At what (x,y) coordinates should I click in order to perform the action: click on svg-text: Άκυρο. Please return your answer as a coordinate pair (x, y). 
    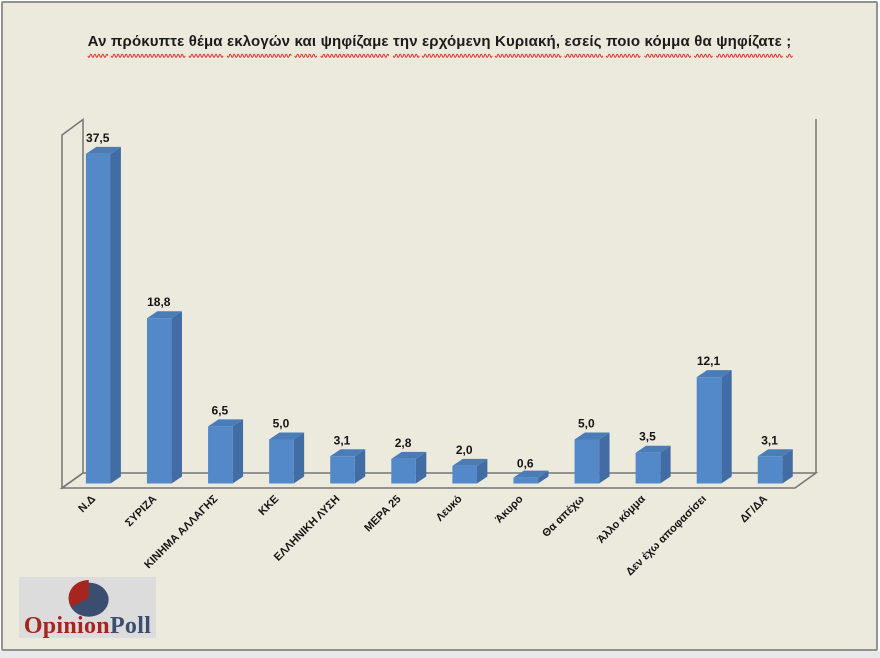
    Looking at the image, I should click on (509, 509).